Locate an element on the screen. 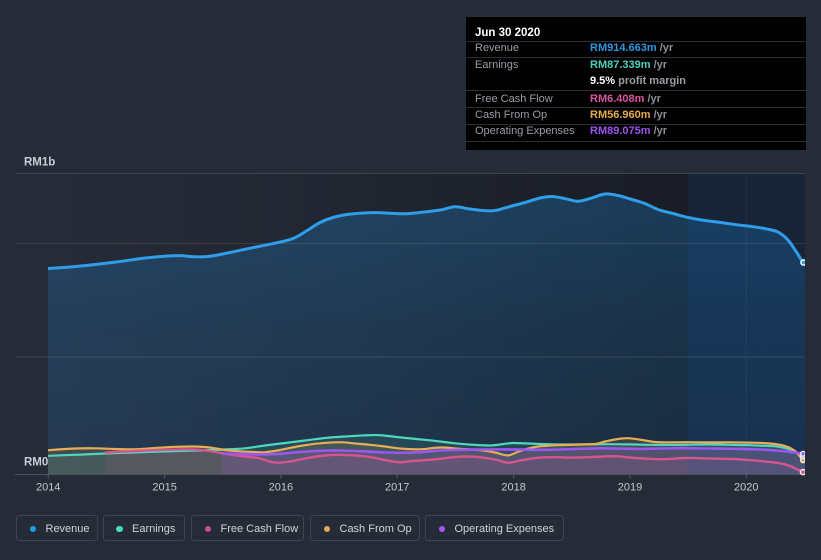 The image size is (821, 560). svg-text: 2014 is located at coordinates (48, 488).